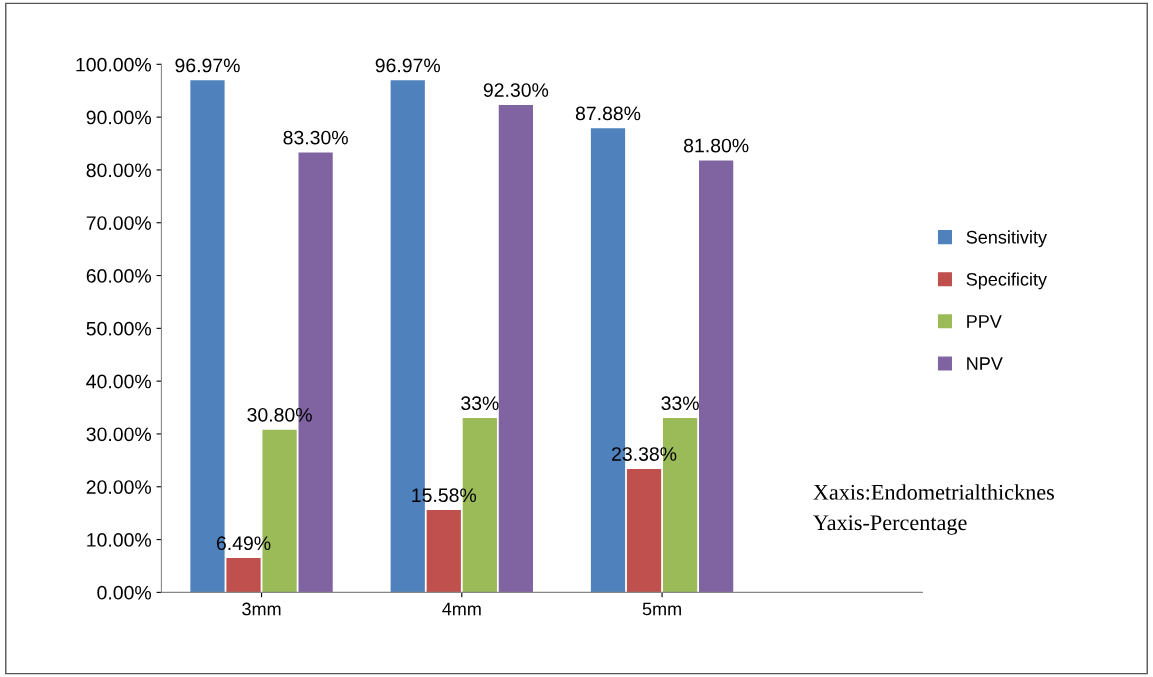 Image resolution: width=1153 pixels, height=677 pixels. I want to click on legend-label: Sensitivity, so click(1006, 239).